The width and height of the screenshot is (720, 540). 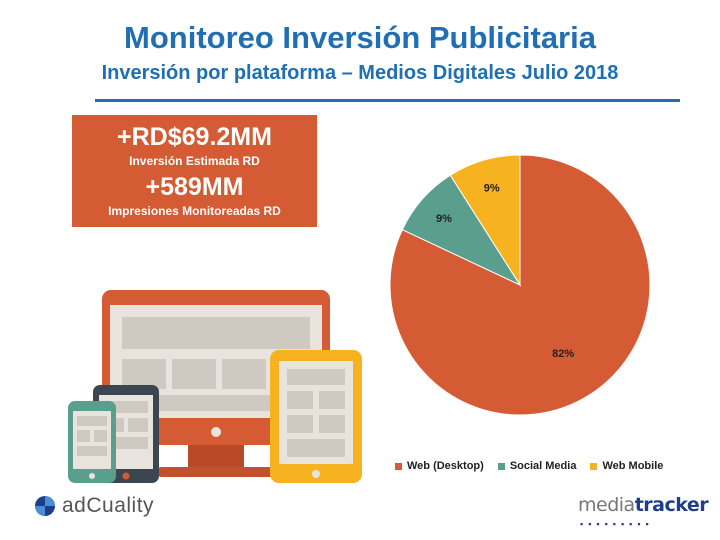 I want to click on legend-swatch-social-media, so click(x=501, y=466).